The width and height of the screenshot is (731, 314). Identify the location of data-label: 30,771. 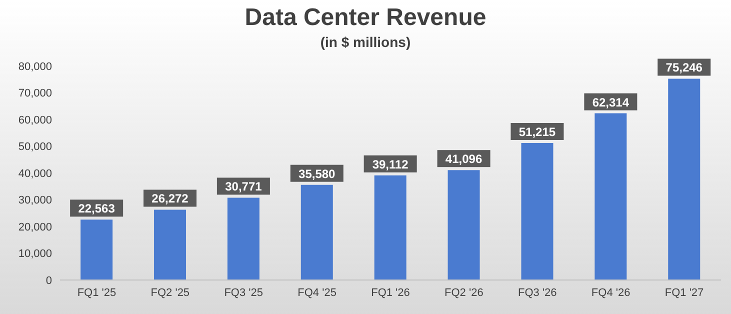
(243, 187).